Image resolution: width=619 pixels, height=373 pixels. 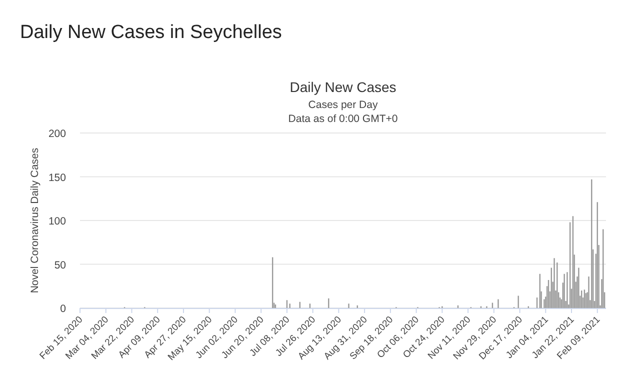 What do you see at coordinates (57, 222) in the screenshot?
I see `y-tick-label: 100` at bounding box center [57, 222].